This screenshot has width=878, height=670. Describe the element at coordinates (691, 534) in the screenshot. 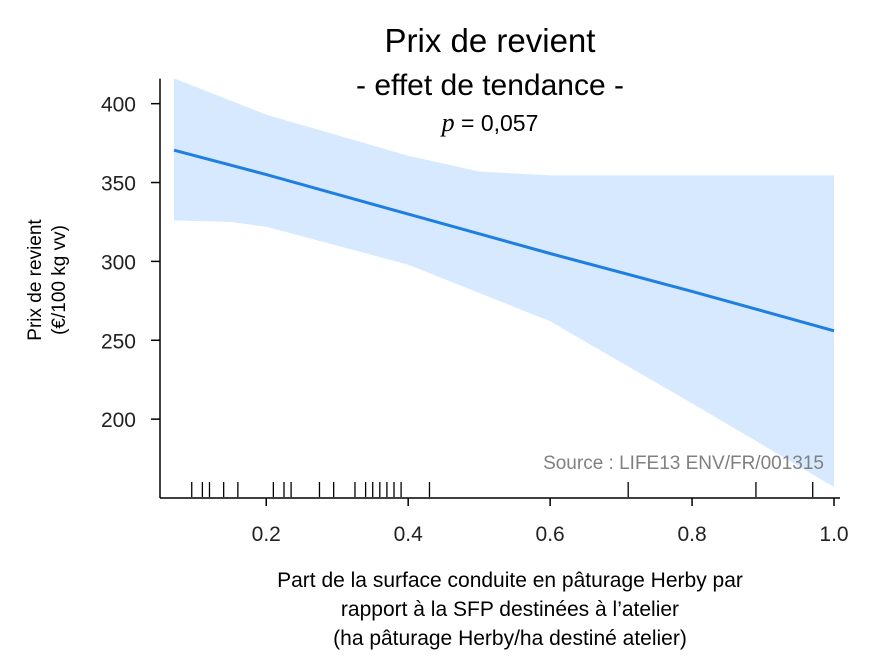

I see `x-tick-label: 0.8` at that location.